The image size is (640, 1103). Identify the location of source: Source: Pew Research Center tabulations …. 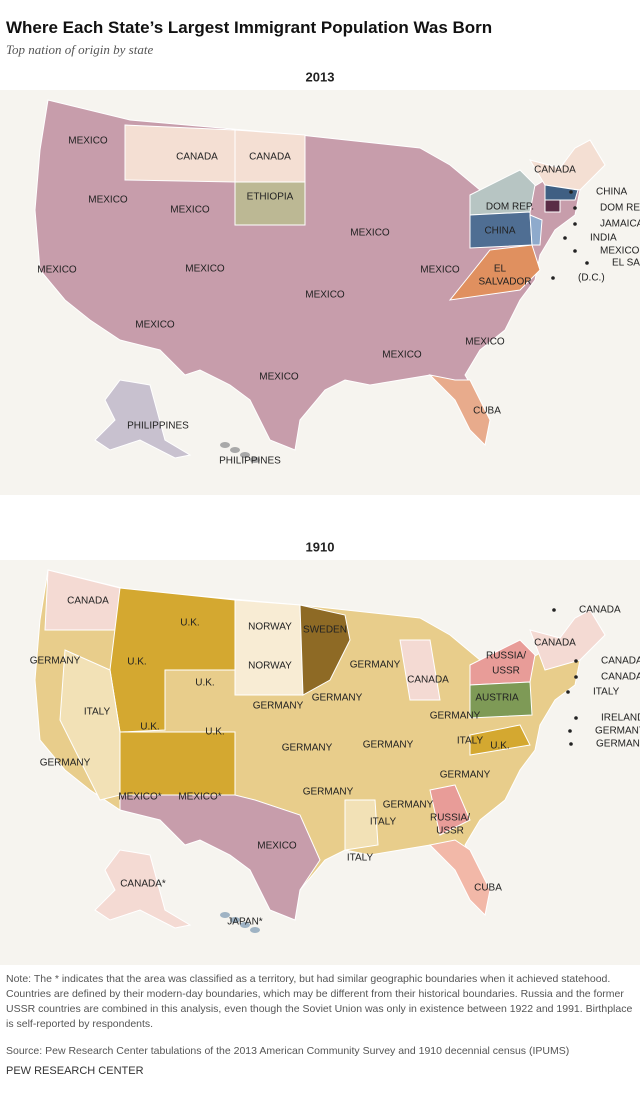
(288, 1051).